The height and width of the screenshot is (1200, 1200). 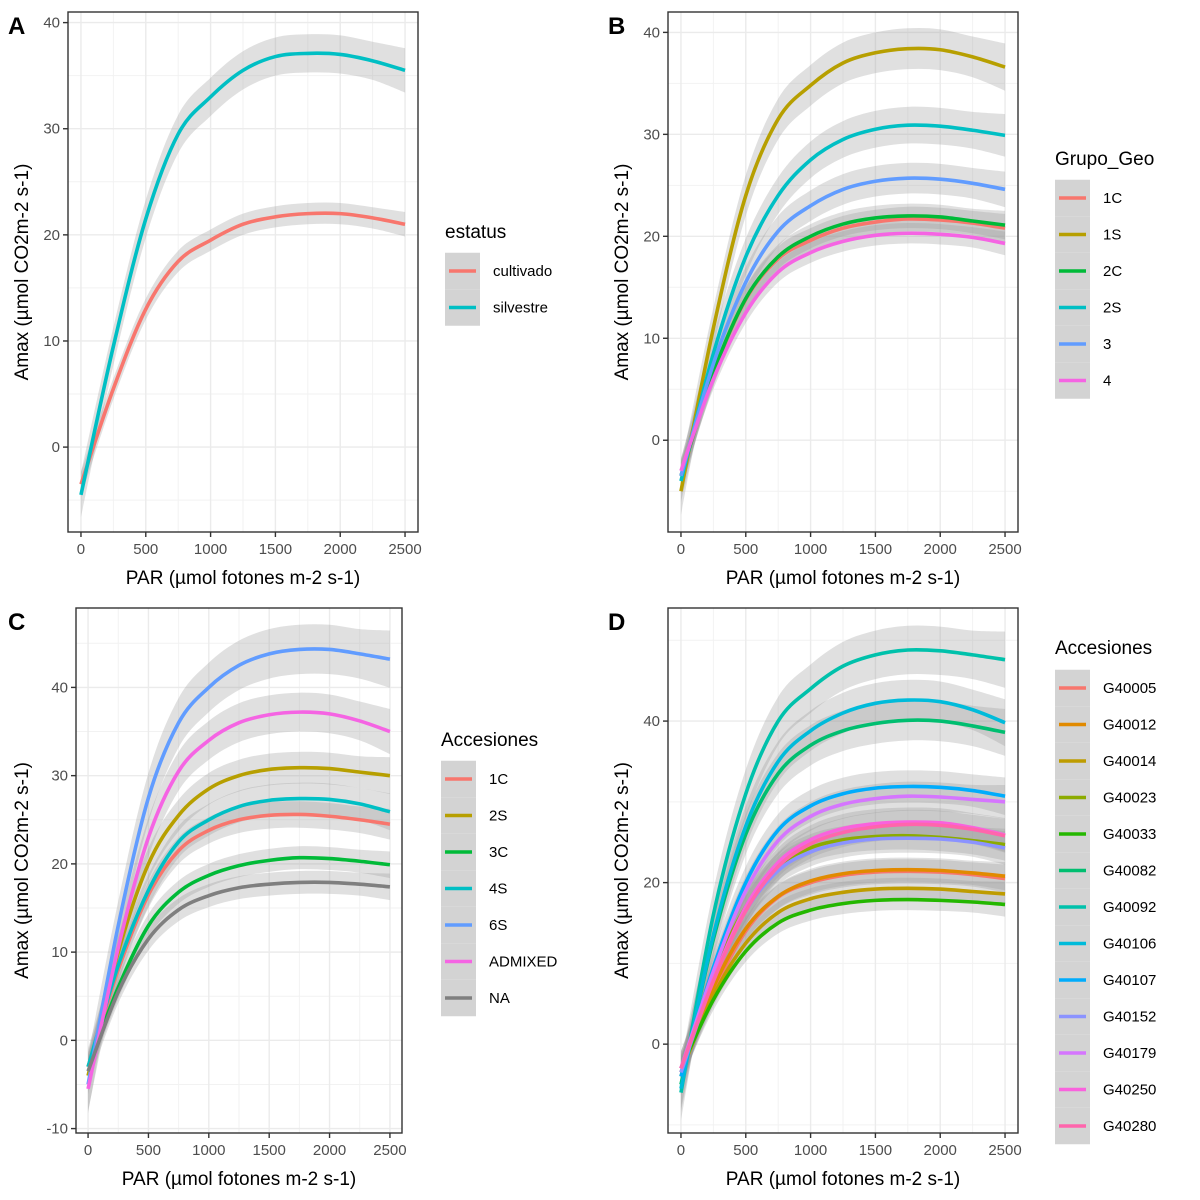 What do you see at coordinates (1105, 724) in the screenshot?
I see `legend-item-g40012: G40012` at bounding box center [1105, 724].